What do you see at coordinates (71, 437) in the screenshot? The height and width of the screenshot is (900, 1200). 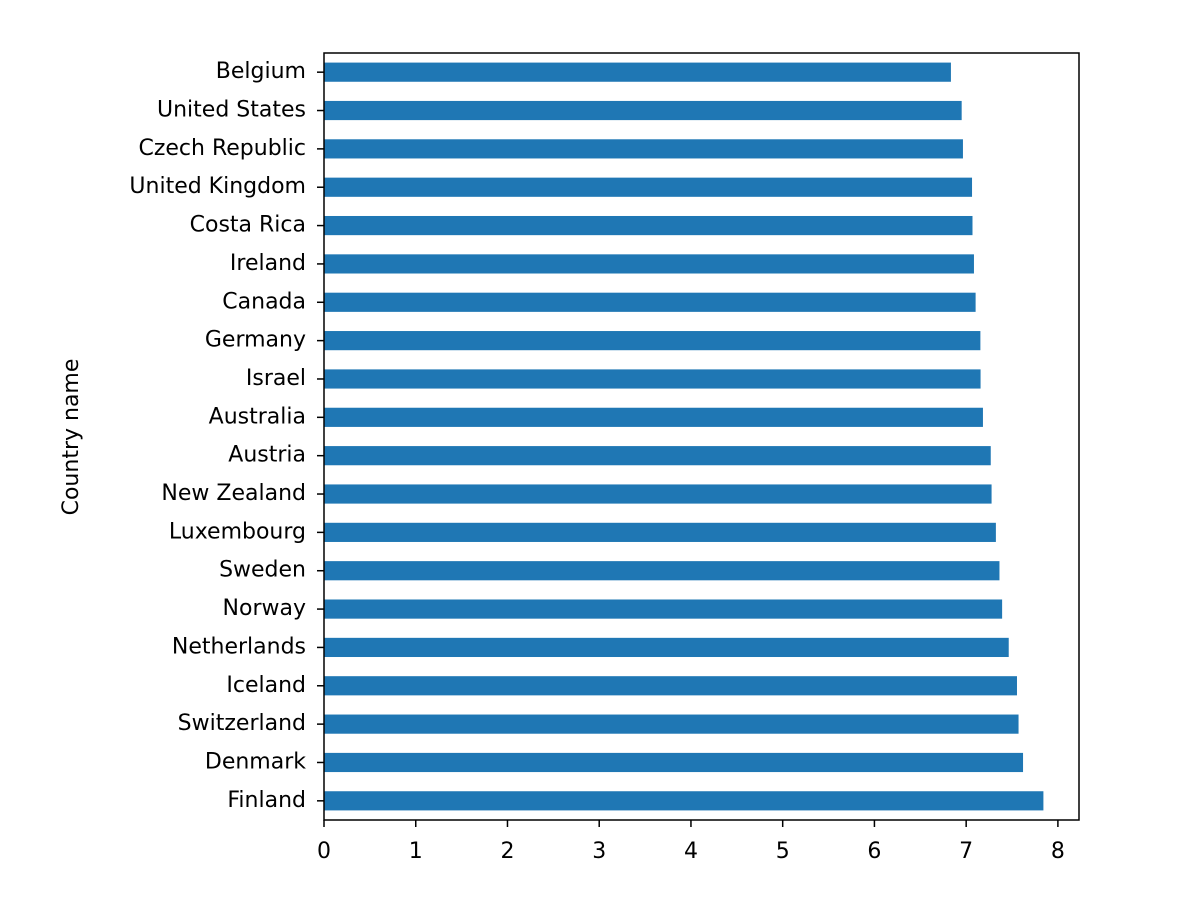 I see `y-axis-label: Country name` at bounding box center [71, 437].